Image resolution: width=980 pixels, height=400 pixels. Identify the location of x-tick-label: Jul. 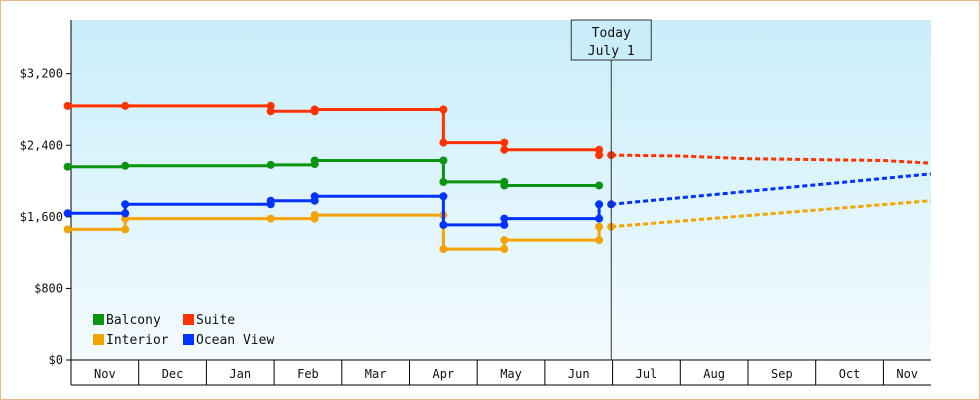
(647, 374).